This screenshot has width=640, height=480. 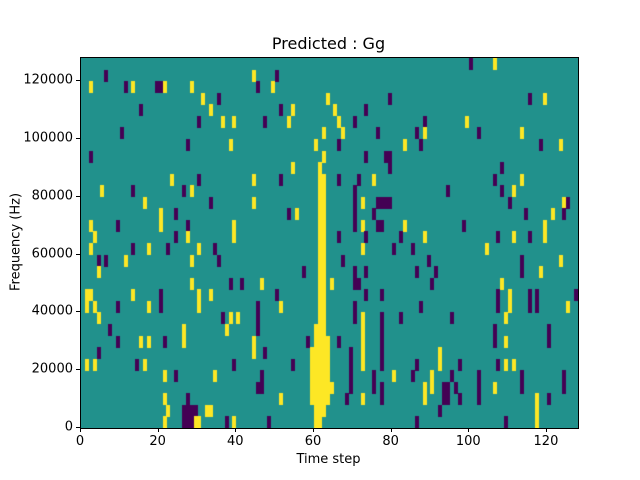 What do you see at coordinates (328, 43) in the screenshot?
I see `chart-title: Predicted : Gg` at bounding box center [328, 43].